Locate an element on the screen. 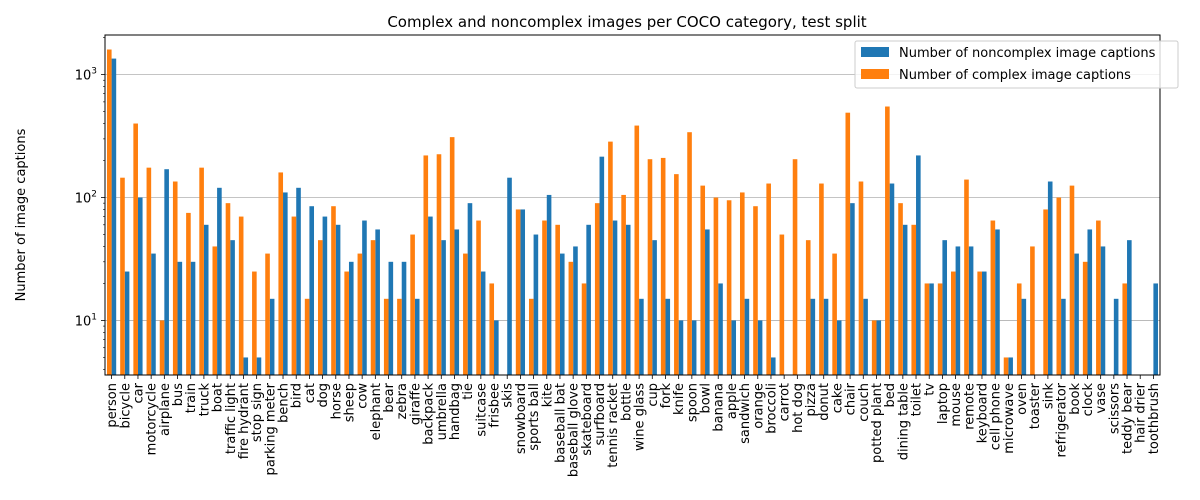 Image resolution: width=1200 pixels, height=500 pixels. x-tick-label: spoon is located at coordinates (692, 402).